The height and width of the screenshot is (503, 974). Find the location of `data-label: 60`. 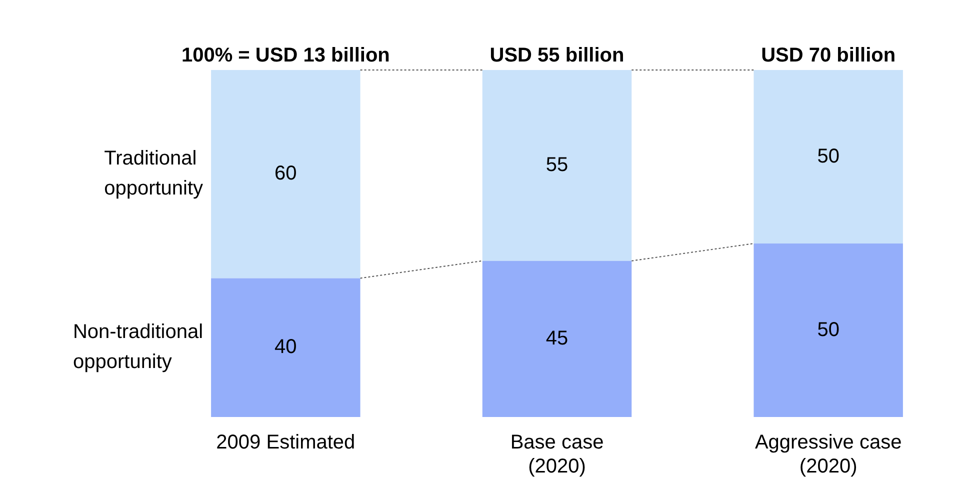

data-label: 60 is located at coordinates (285, 173).